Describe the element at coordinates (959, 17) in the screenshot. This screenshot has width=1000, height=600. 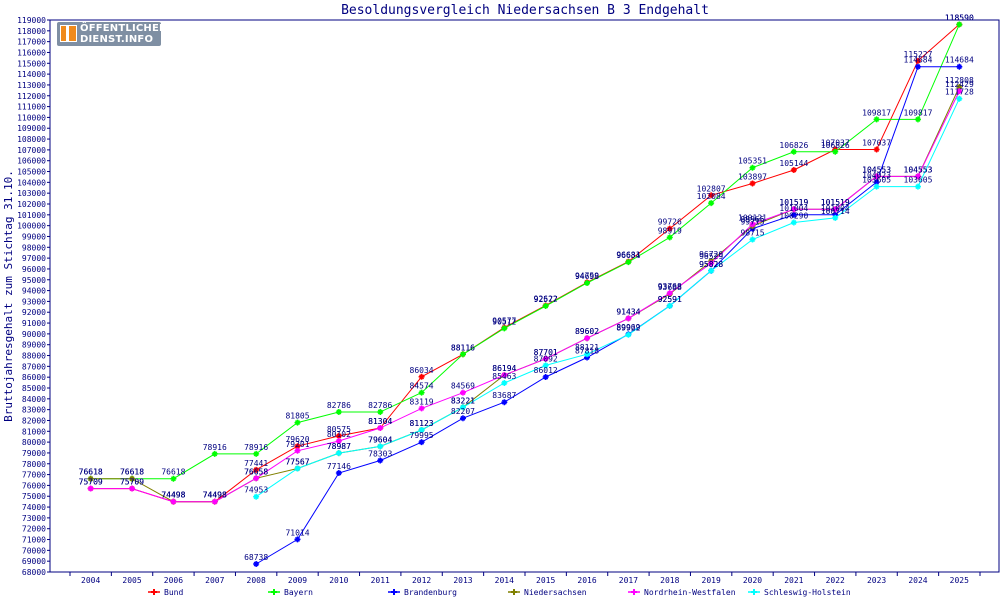
I see `data-label: 118590` at that location.